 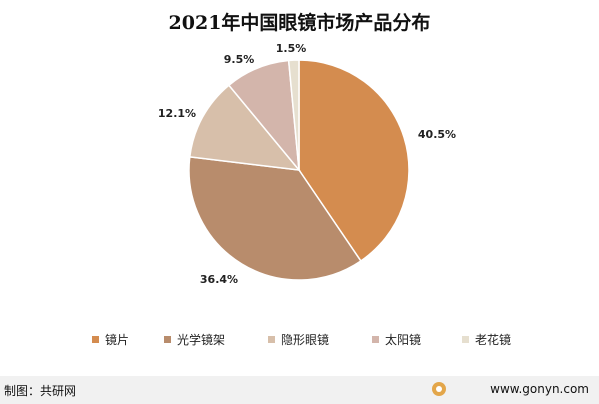 What do you see at coordinates (493, 339) in the screenshot?
I see `legend-label: 老花镜` at bounding box center [493, 339].